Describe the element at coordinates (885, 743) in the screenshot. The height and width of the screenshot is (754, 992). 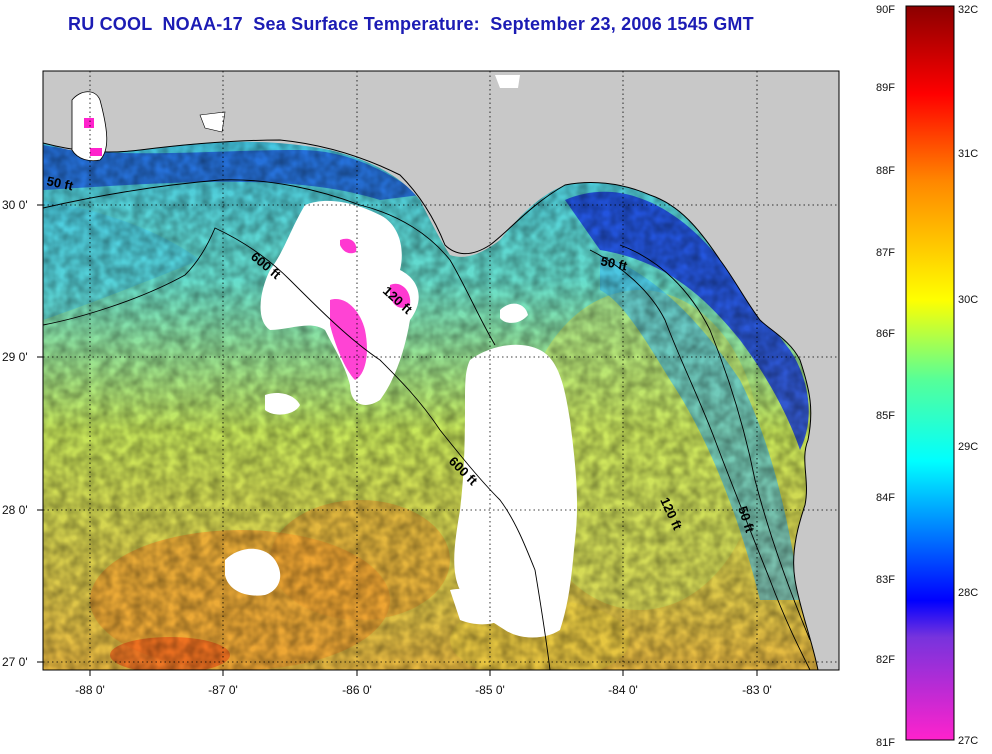
I see `f-label: 81F` at that location.